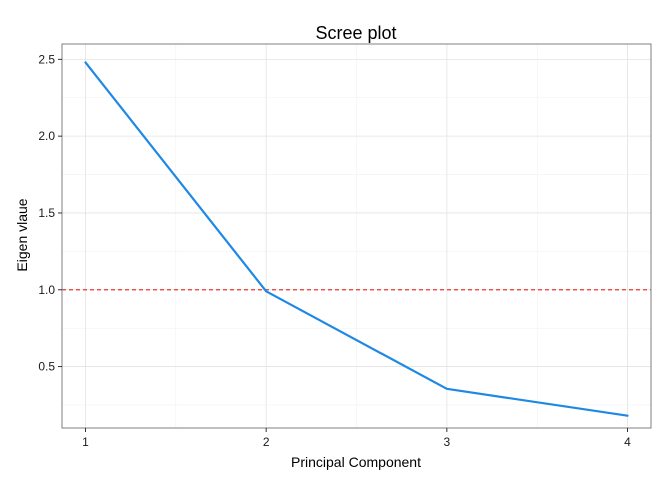  I want to click on chart-title: Scree plot, so click(355, 33).